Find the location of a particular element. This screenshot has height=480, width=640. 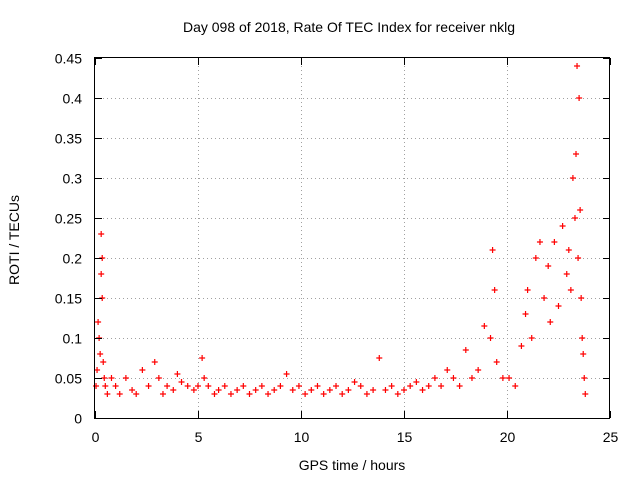

y-tick-label: 0.45 is located at coordinates (68, 59).